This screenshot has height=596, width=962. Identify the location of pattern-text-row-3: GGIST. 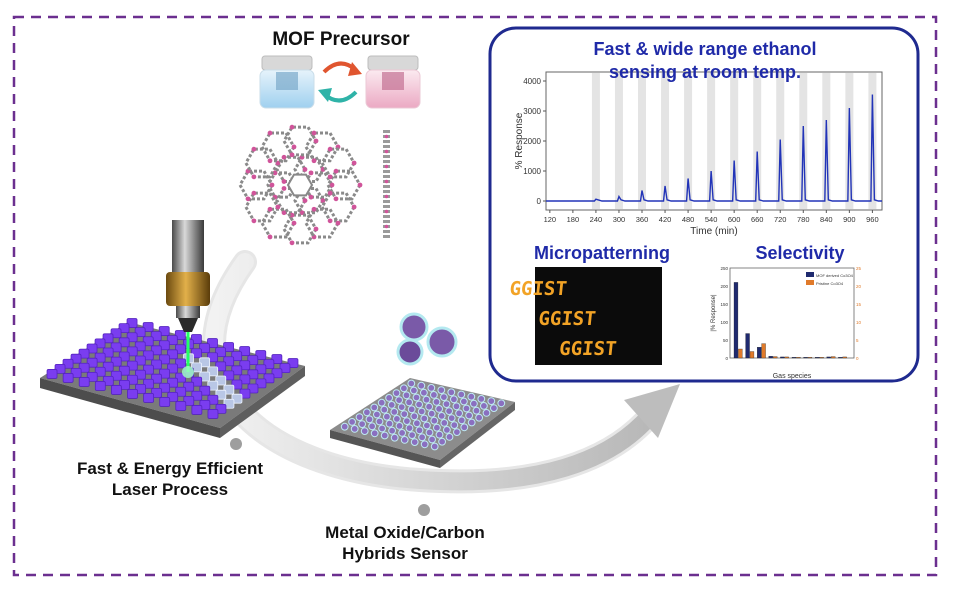
(587, 349).